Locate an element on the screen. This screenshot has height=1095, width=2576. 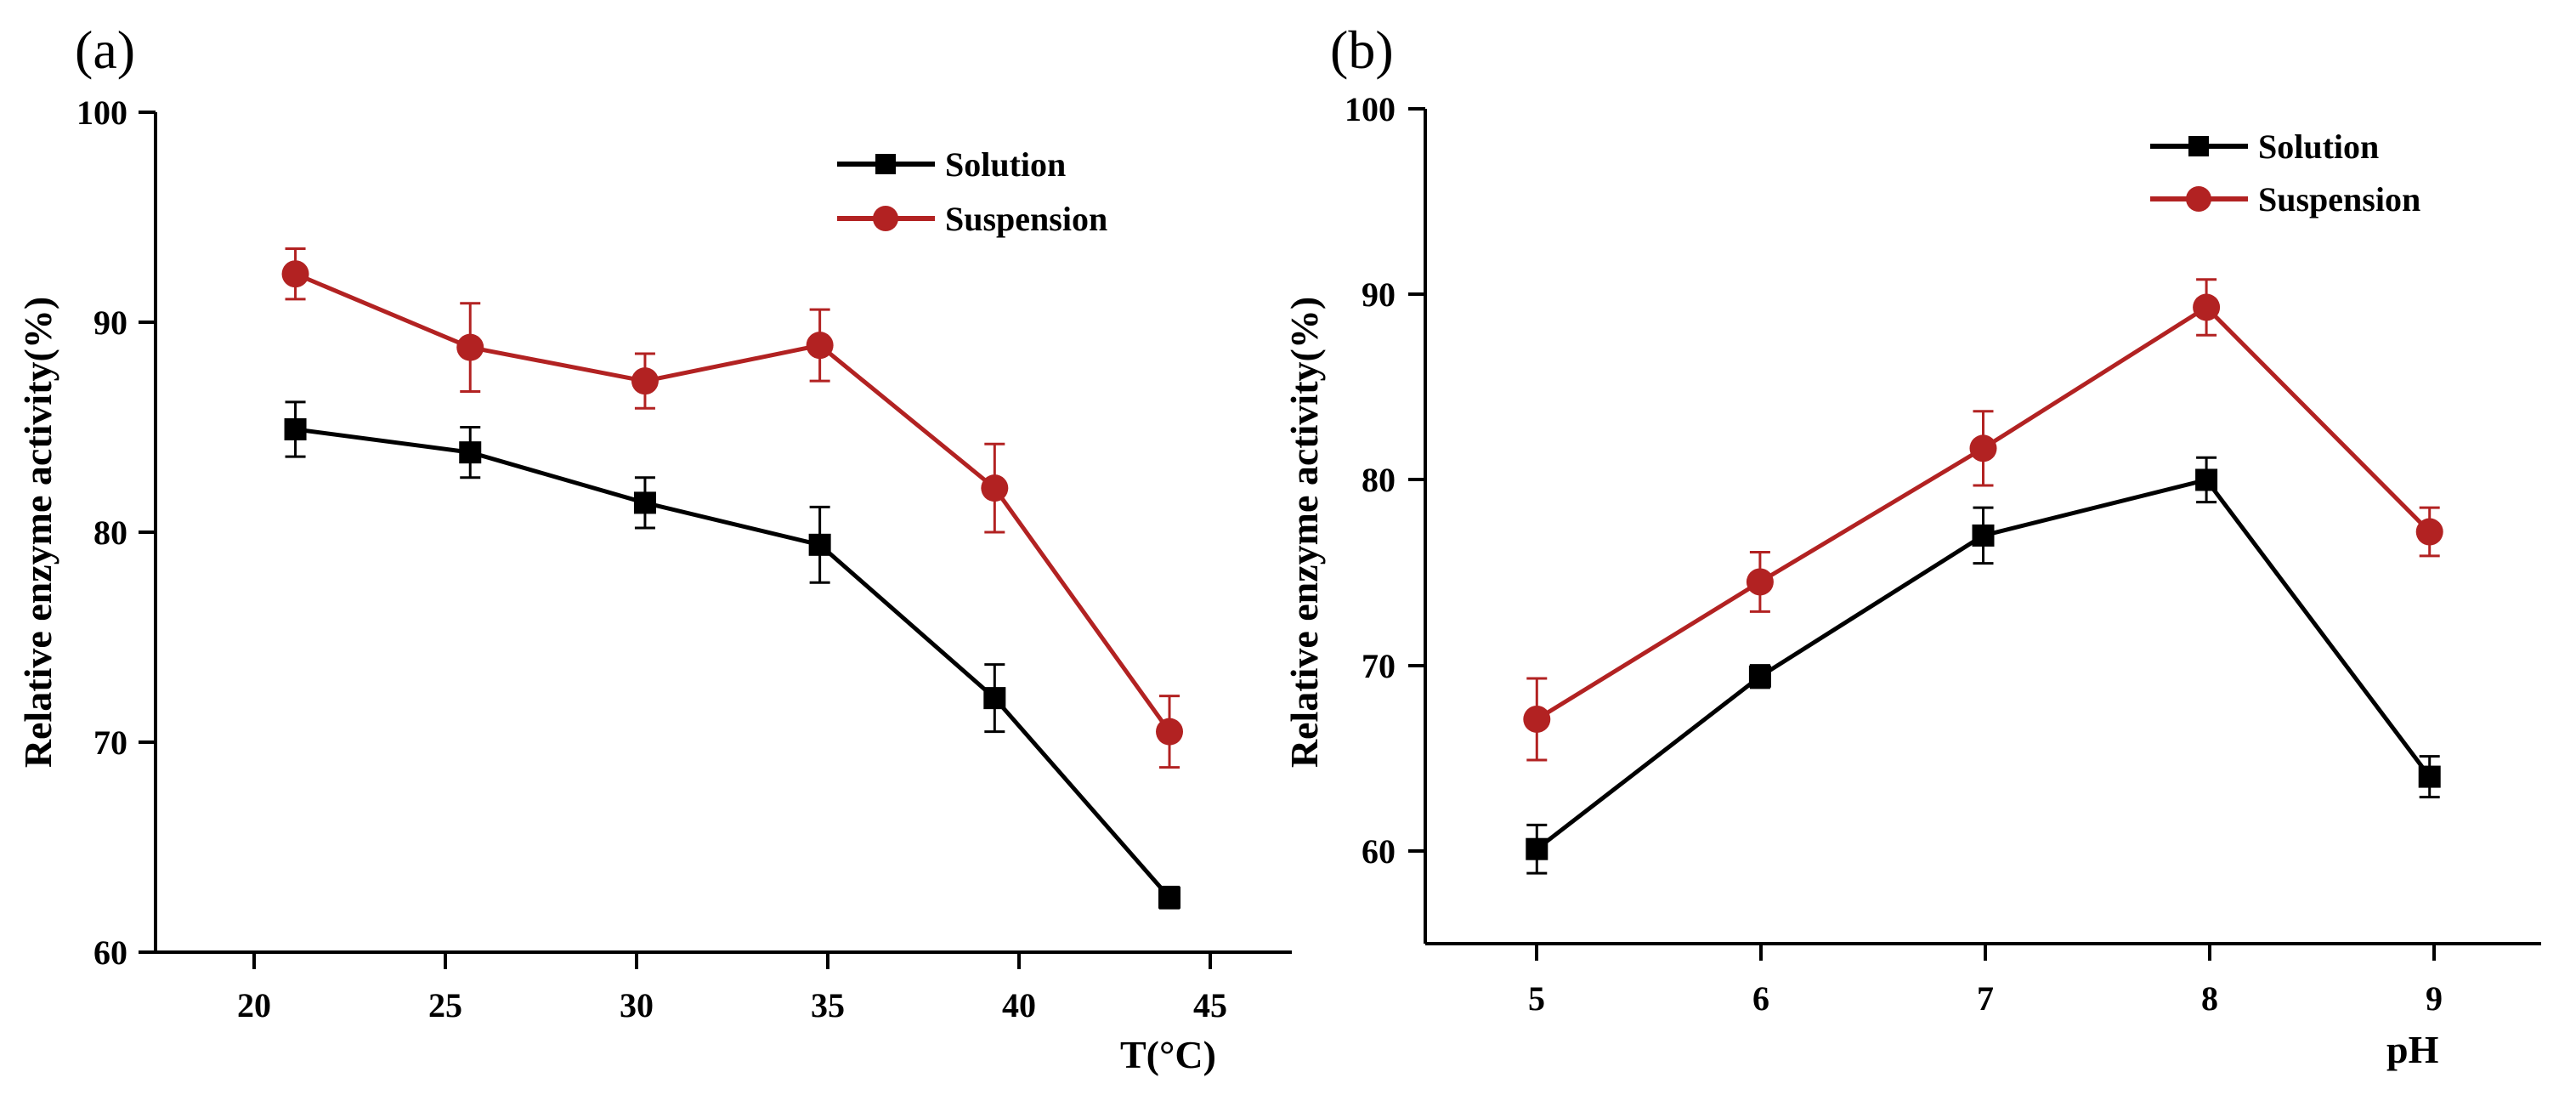
x-tick-label: 30 is located at coordinates (637, 1005).